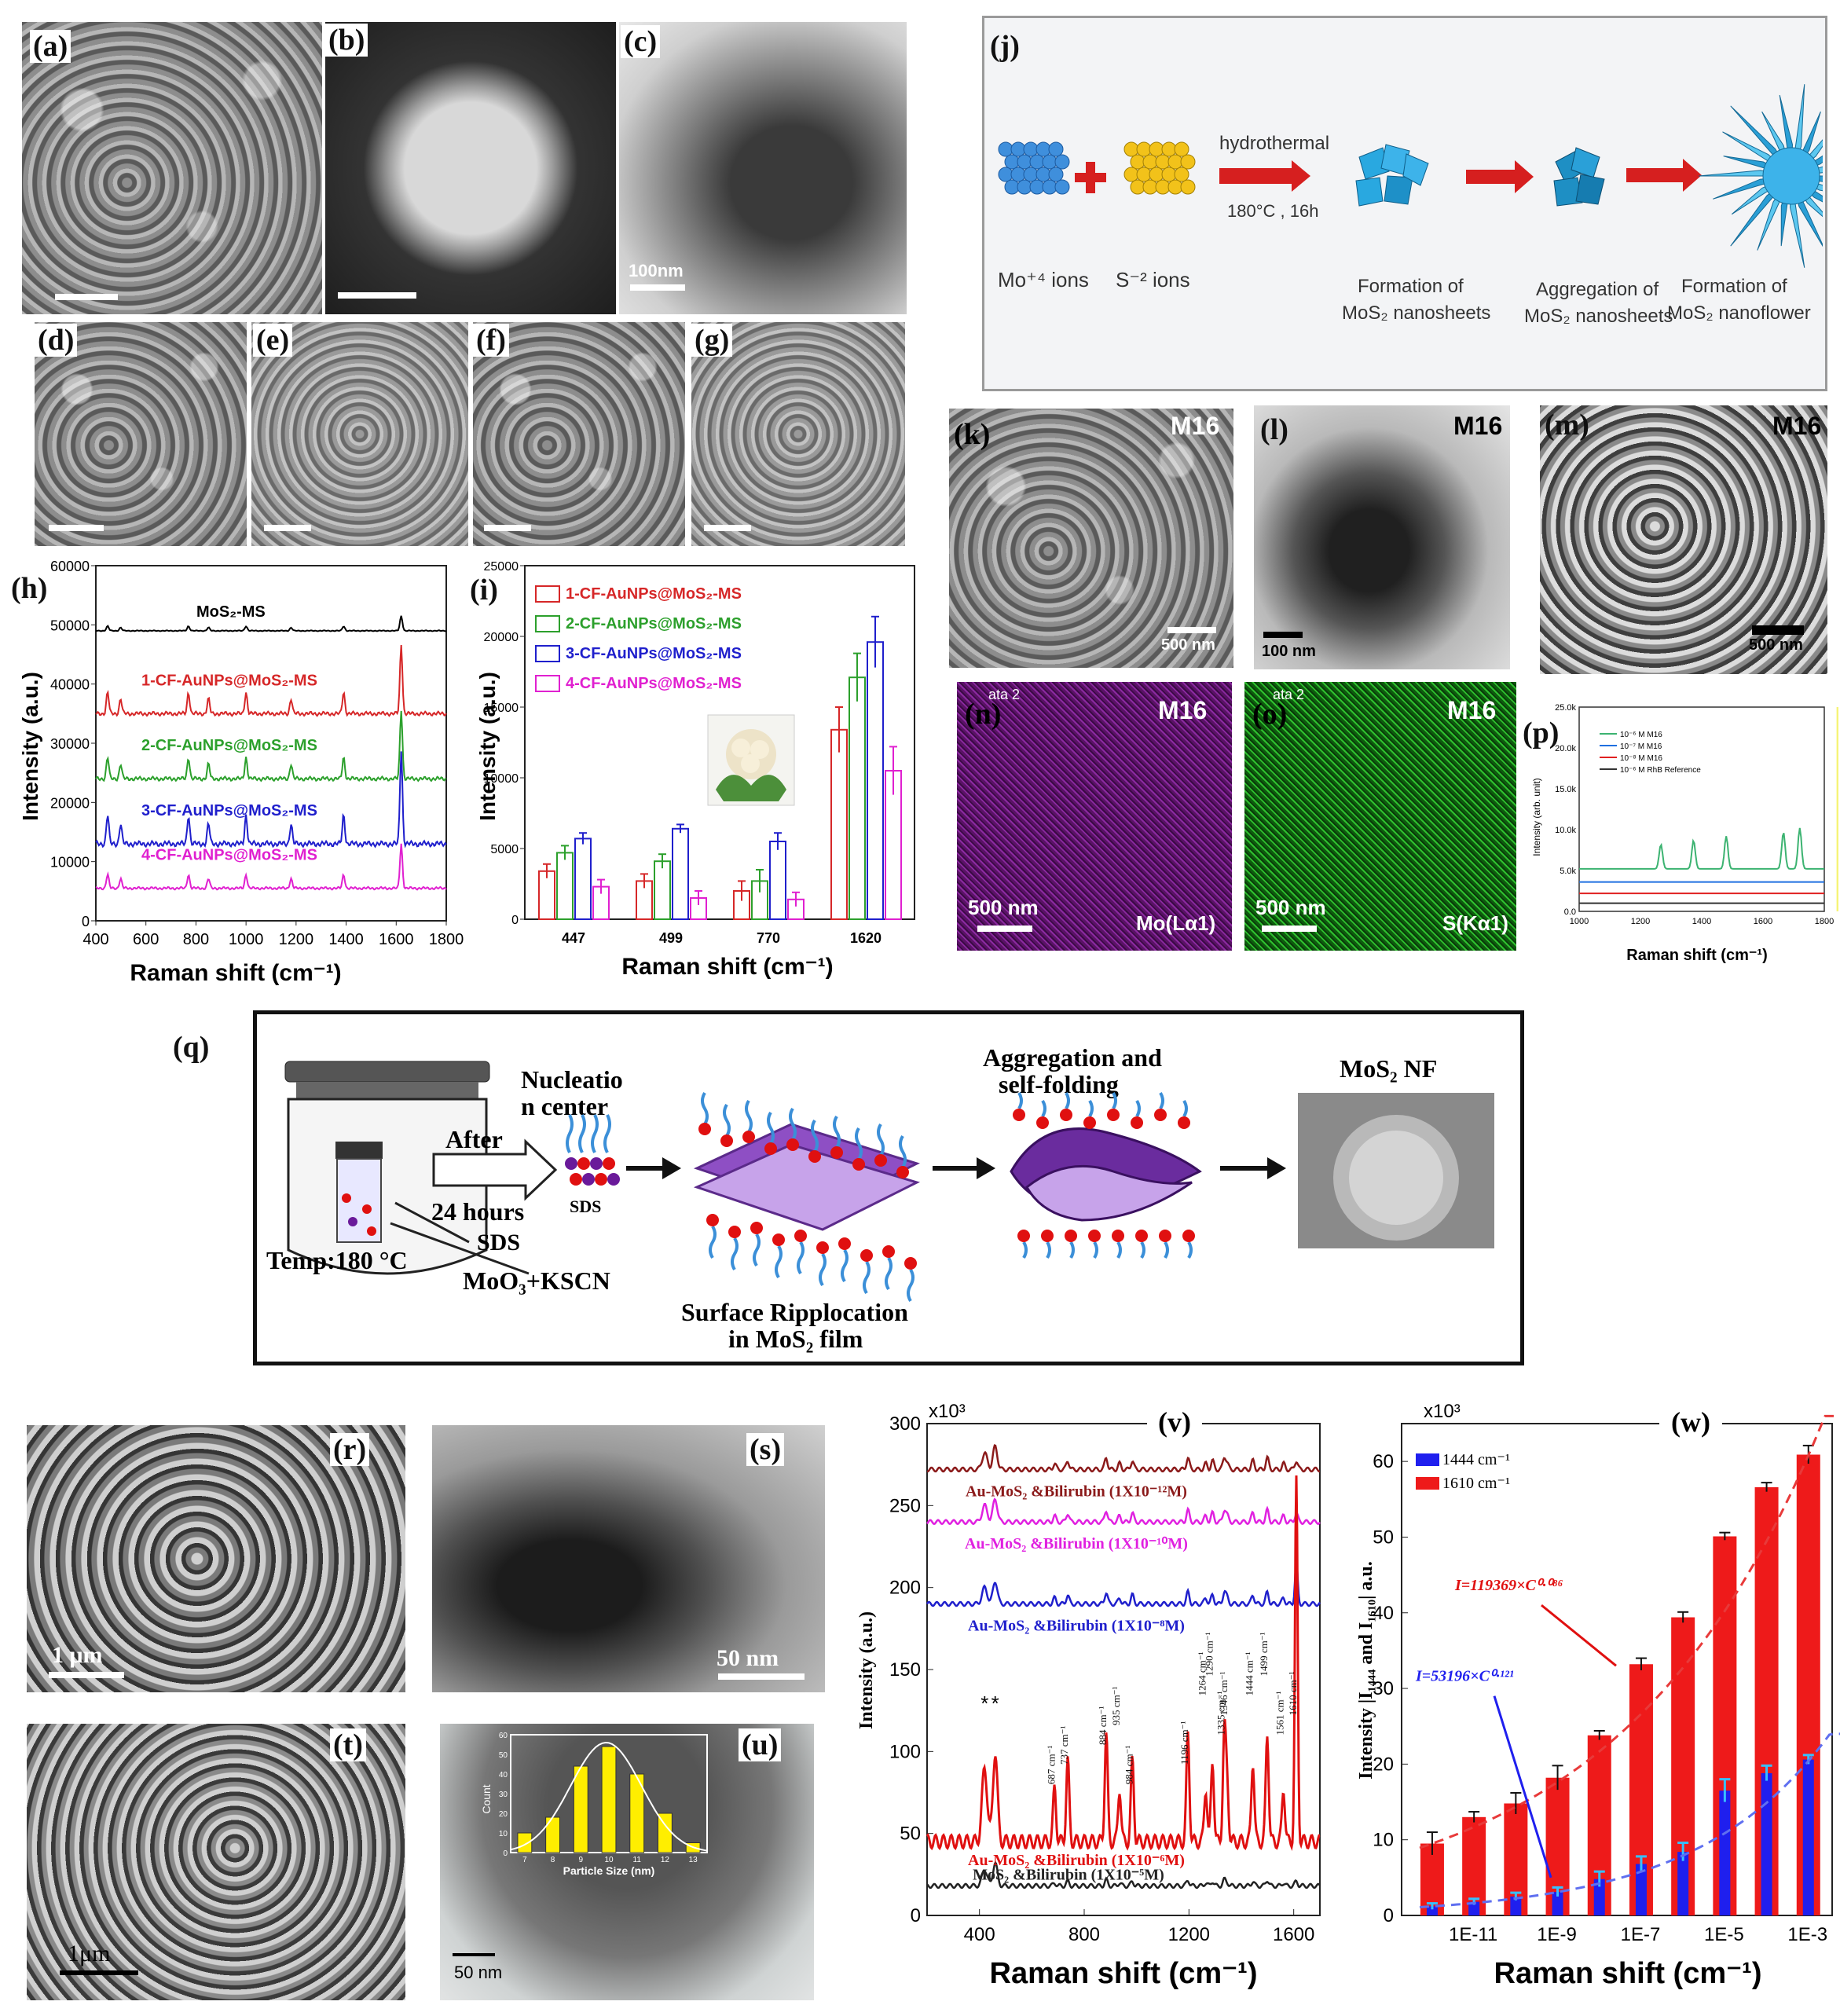  Describe the element at coordinates (1290, 907) in the screenshot. I see `scale-label-o: 500 nm` at that location.